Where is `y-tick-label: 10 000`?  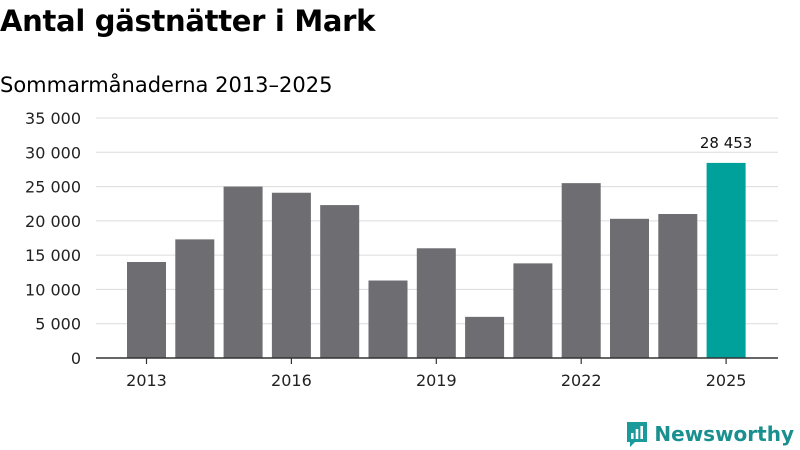
y-tick-label: 10 000 is located at coordinates (53, 289).